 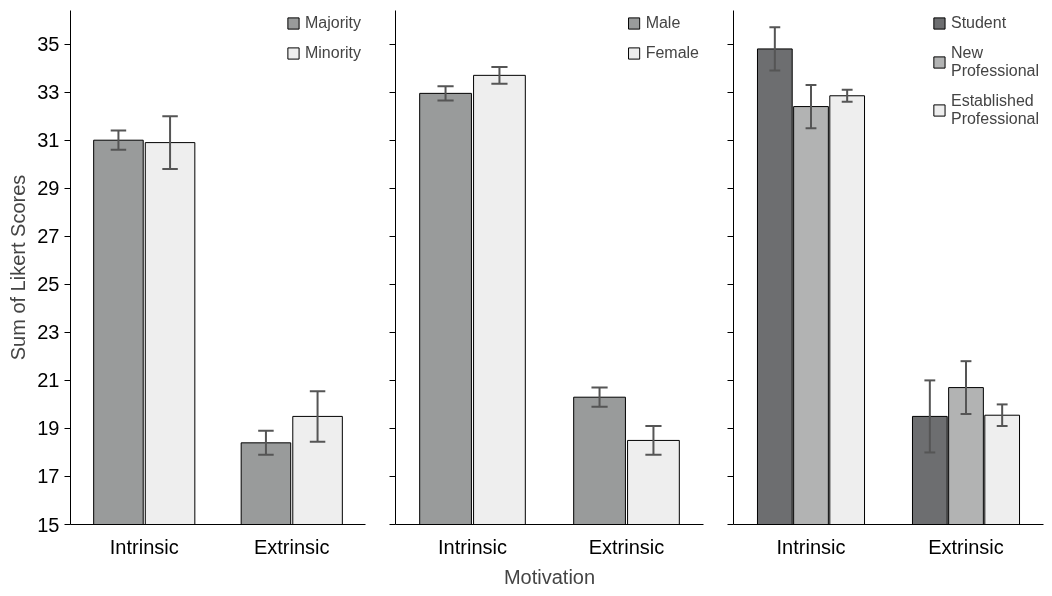 I want to click on y-tick-label: 15, so click(x=48, y=524).